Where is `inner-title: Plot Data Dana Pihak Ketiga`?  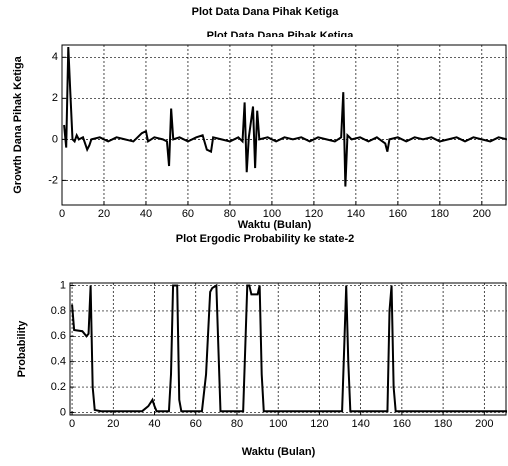 inner-title: Plot Data Dana Pihak Ketiga is located at coordinates (281, 36).